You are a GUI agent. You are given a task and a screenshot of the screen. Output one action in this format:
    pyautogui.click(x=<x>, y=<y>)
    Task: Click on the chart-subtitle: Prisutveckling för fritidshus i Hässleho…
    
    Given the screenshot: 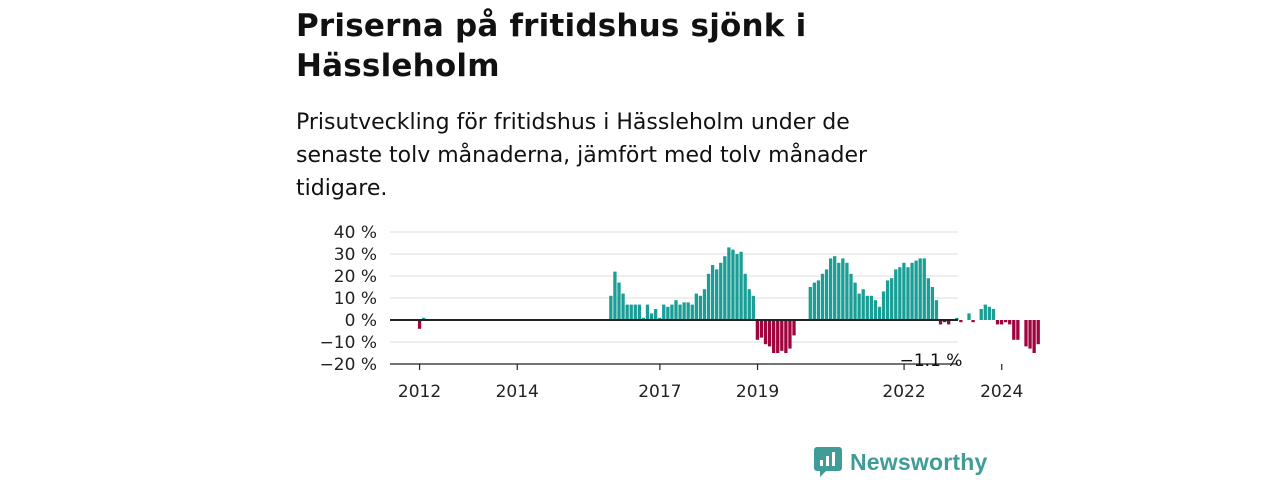 What is the action you would take?
    pyautogui.click(x=582, y=155)
    